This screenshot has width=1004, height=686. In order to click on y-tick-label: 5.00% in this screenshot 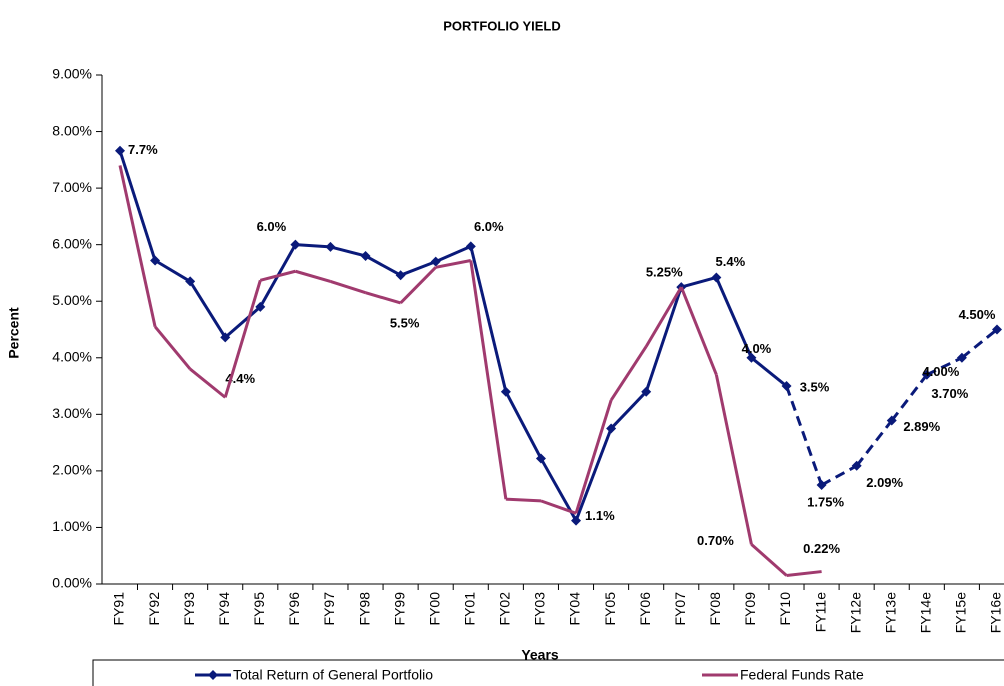, I will do `click(72, 300)`.